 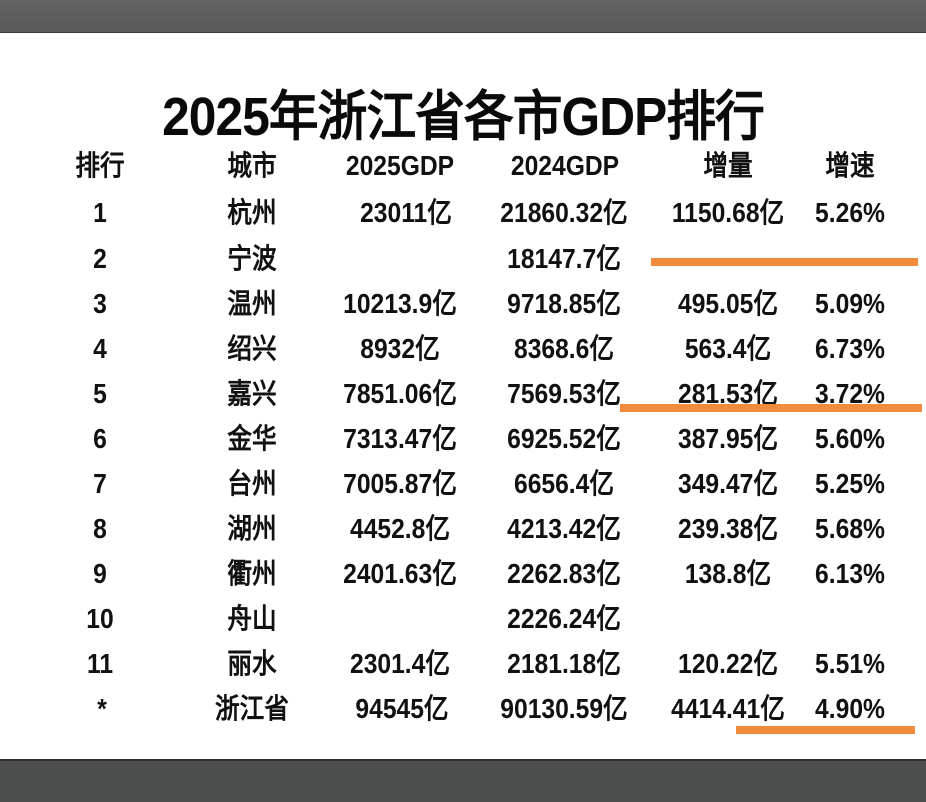 What do you see at coordinates (463, 16) in the screenshot?
I see `top-bar` at bounding box center [463, 16].